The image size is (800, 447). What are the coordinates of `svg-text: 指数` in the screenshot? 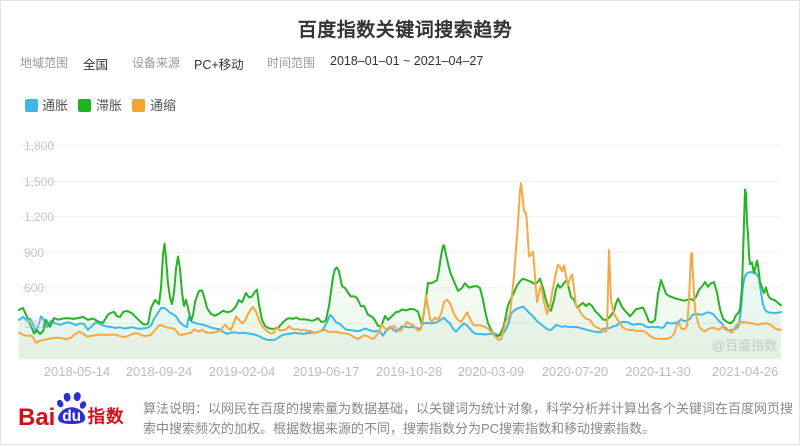 It's located at (106, 417).